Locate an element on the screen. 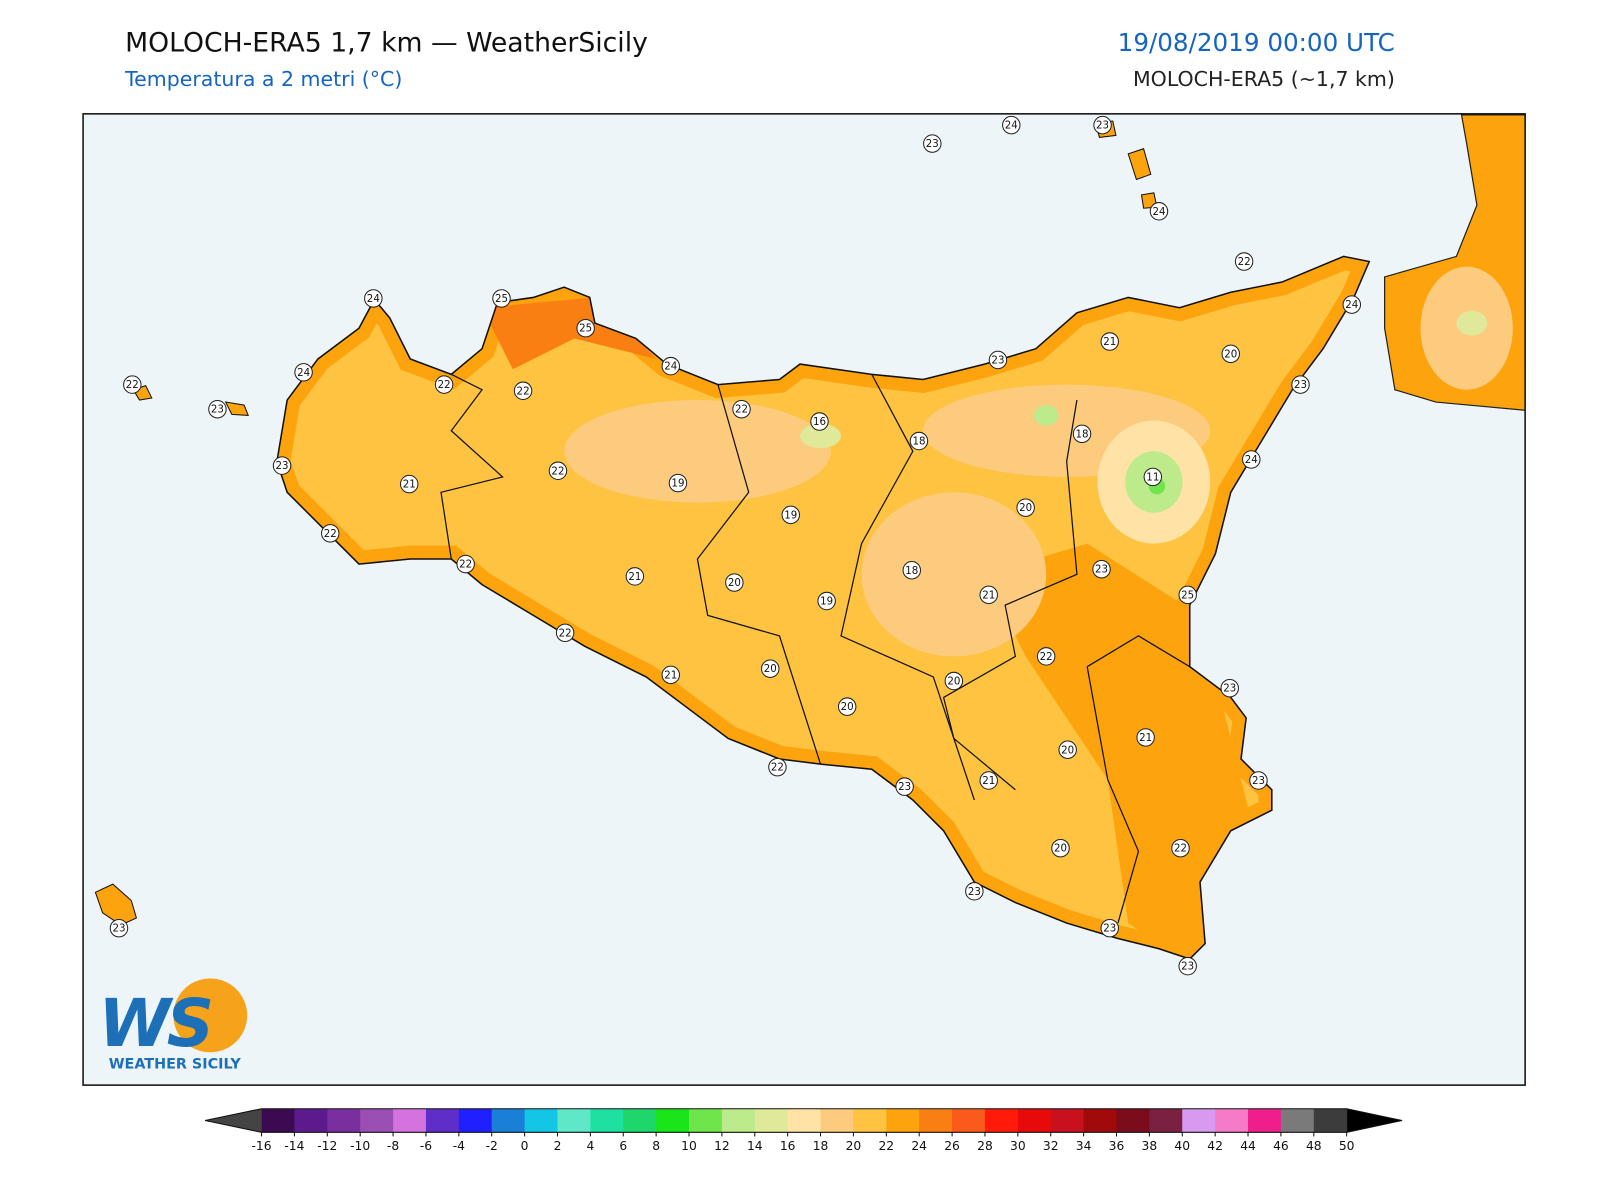  colorbar-tick-label: 10 is located at coordinates (689, 1146).